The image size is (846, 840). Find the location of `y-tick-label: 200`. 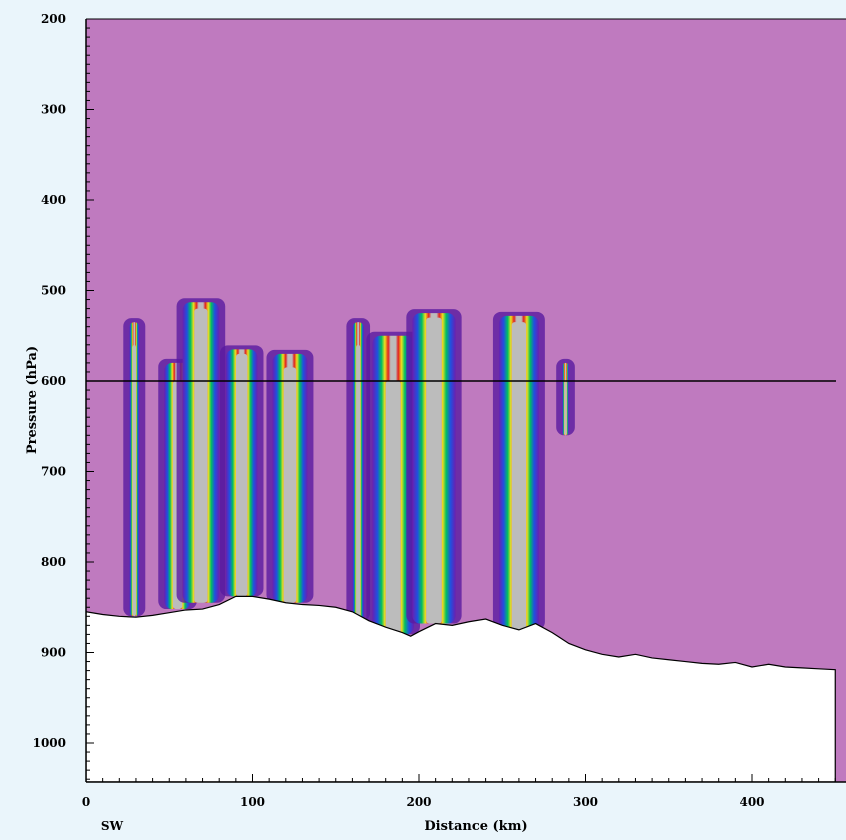

y-tick-label: 200 is located at coordinates (53, 19).